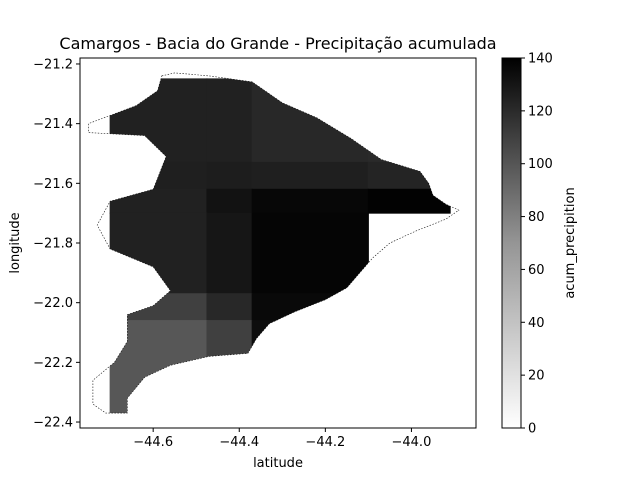  I want to click on y-tick-label: −21.2, so click(53, 64).